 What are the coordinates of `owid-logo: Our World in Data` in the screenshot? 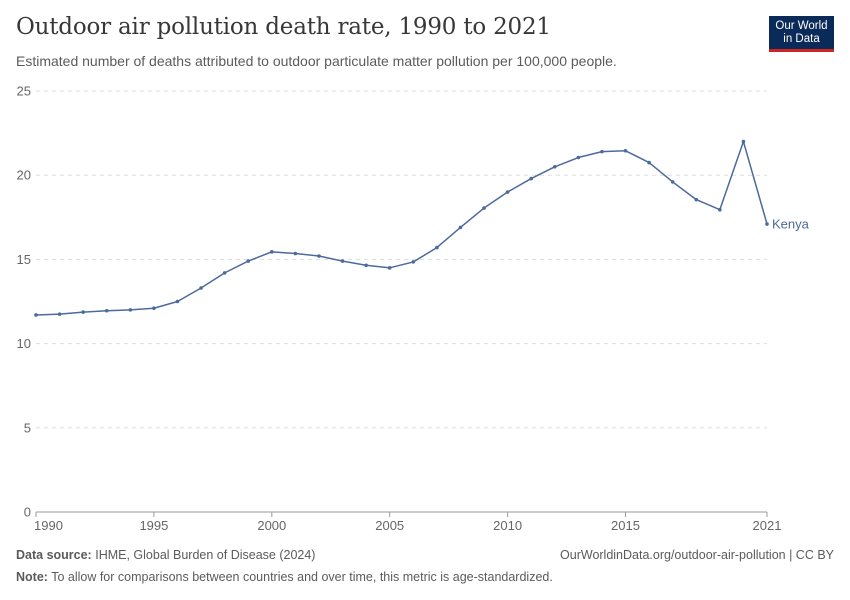 It's located at (801, 34).